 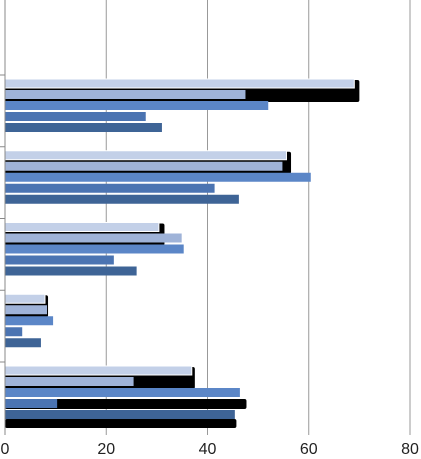 What do you see at coordinates (106, 449) in the screenshot?
I see `x-tick-label: 20` at bounding box center [106, 449].